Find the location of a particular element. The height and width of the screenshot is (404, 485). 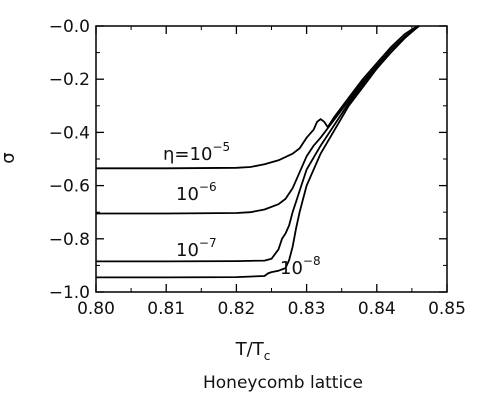

x-tick-label: 0.82 is located at coordinates (236, 309).